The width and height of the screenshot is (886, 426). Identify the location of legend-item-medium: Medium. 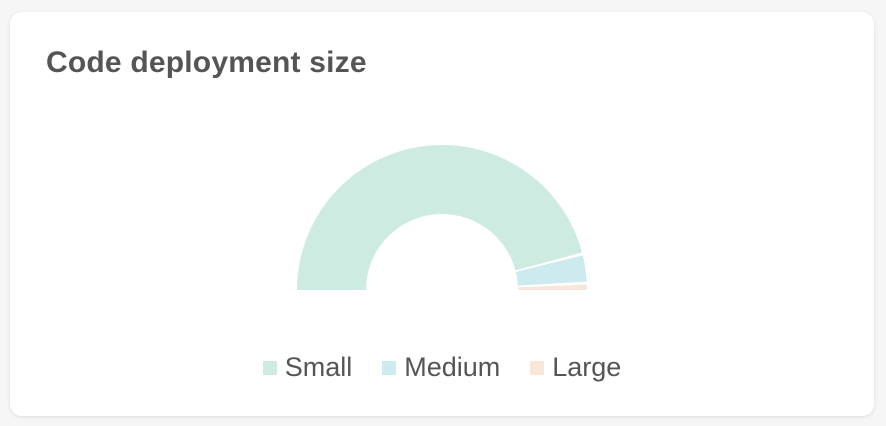
(441, 367).